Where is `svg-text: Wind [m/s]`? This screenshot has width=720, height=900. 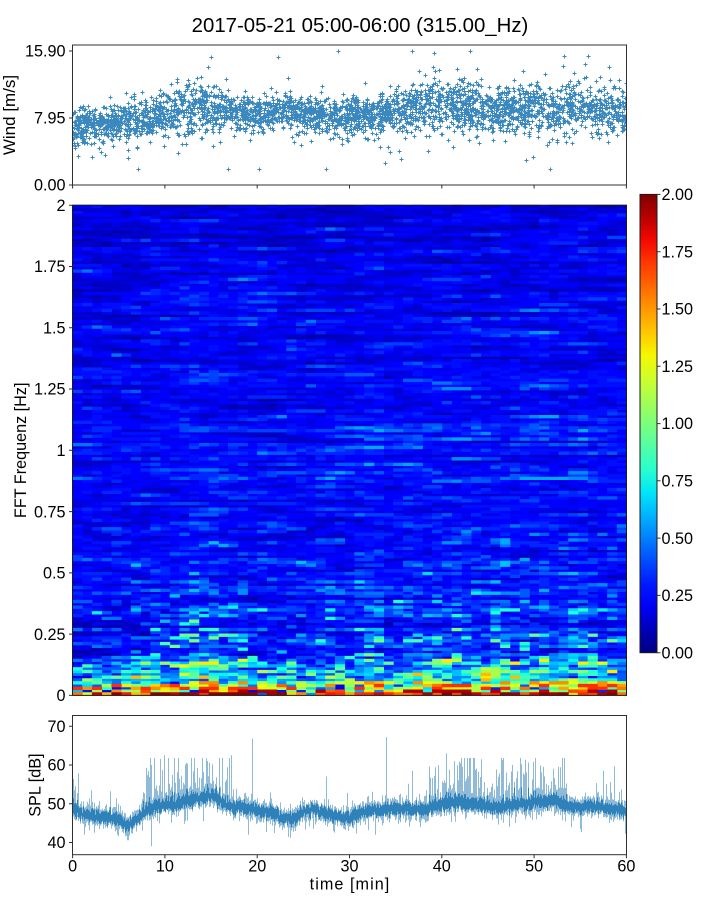 svg-text: Wind [m/s] is located at coordinates (9, 115).